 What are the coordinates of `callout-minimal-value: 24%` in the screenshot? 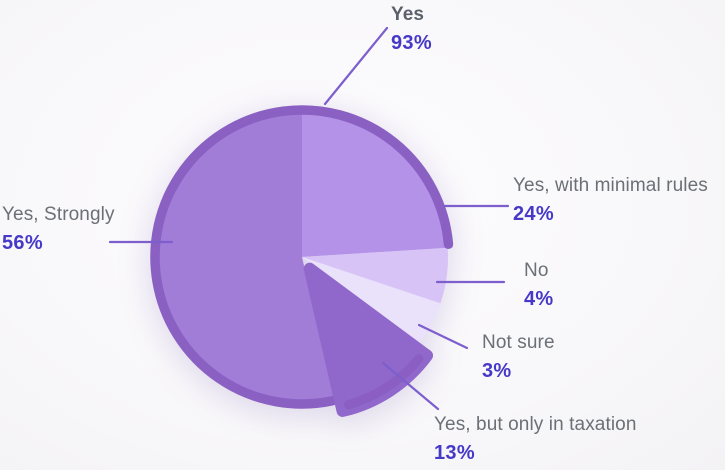 It's located at (533, 214).